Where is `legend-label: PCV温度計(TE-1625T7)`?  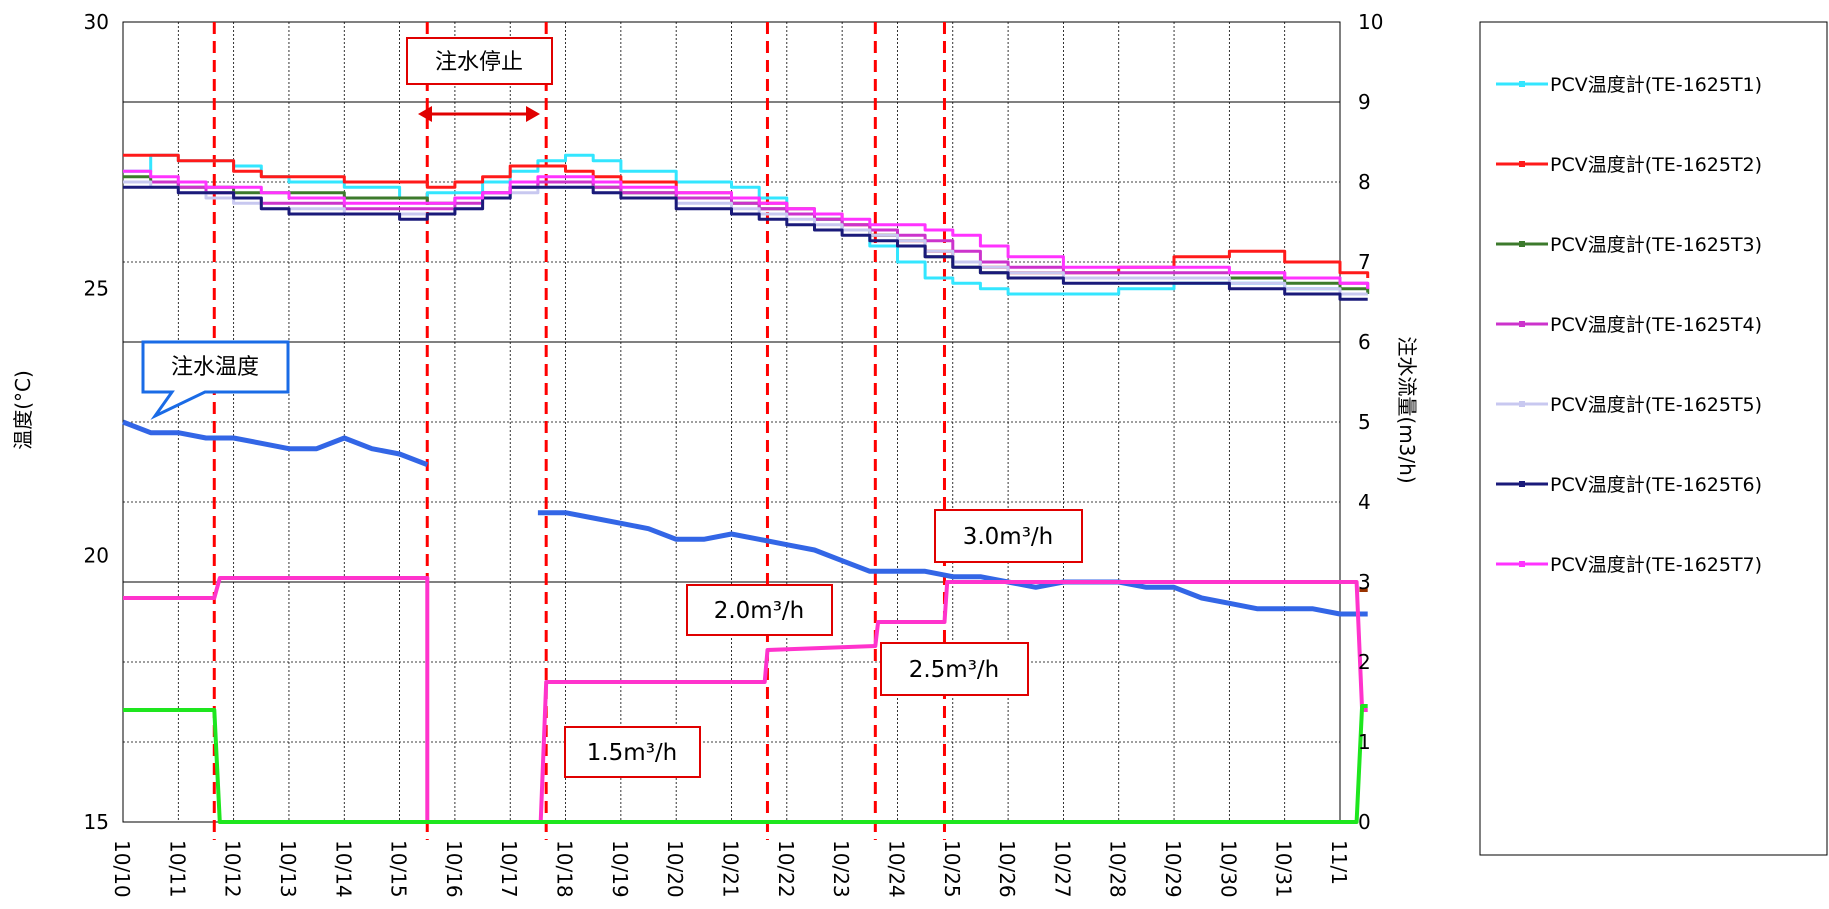 legend-label: PCV温度計(TE-1625T7) is located at coordinates (1656, 565).